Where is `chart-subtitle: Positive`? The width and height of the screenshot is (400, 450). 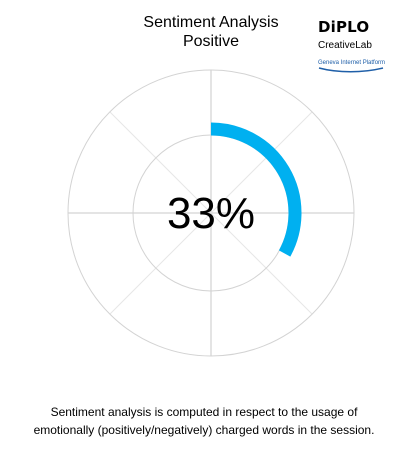 chart-subtitle: Positive is located at coordinates (211, 41).